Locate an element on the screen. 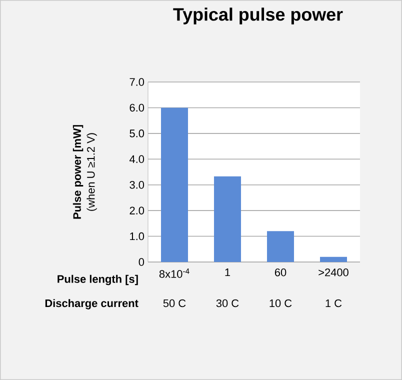 The height and width of the screenshot is (380, 402). x-axis-title: Pulse length [s] is located at coordinates (98, 280).